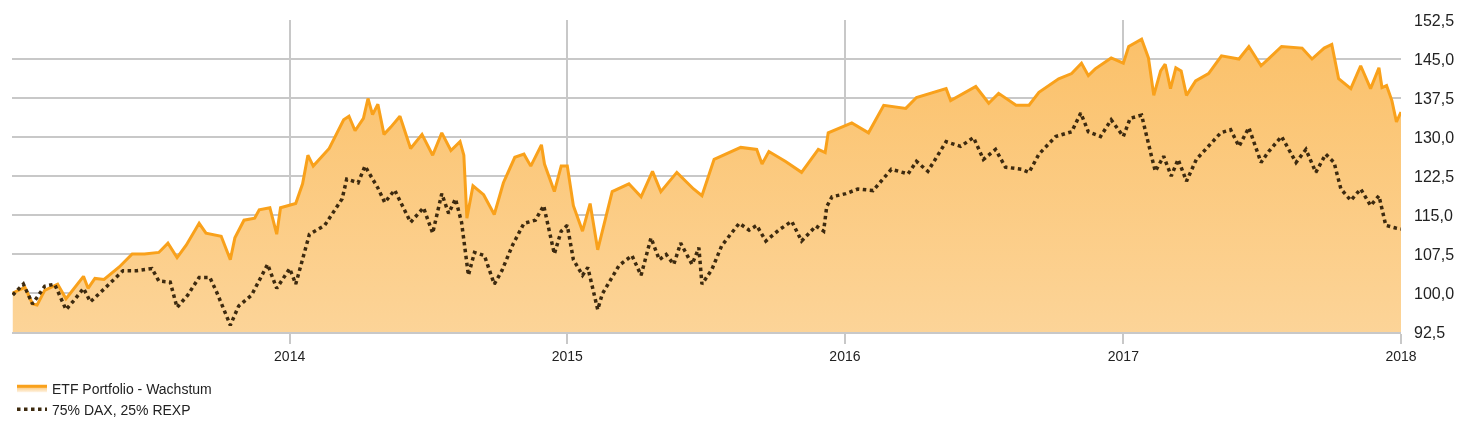 Image resolution: width=1483 pixels, height=438 pixels. I want to click on y-tick-label: 137,5, so click(1434, 98).